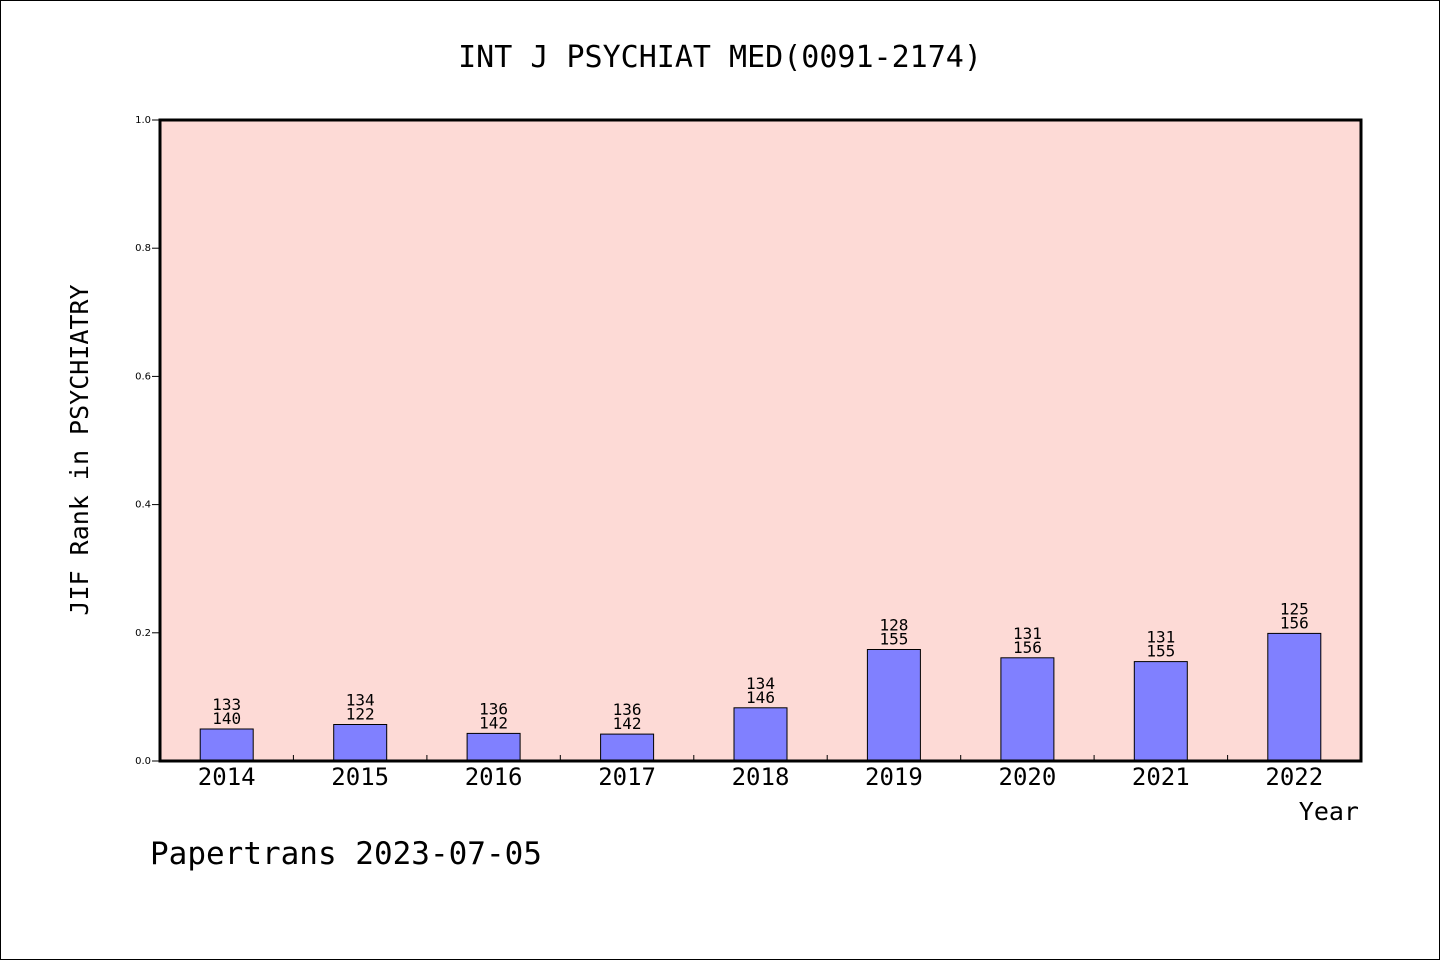 The image size is (1440, 960). Describe the element at coordinates (143, 120) in the screenshot. I see `y-tick-label: 1.0` at that location.